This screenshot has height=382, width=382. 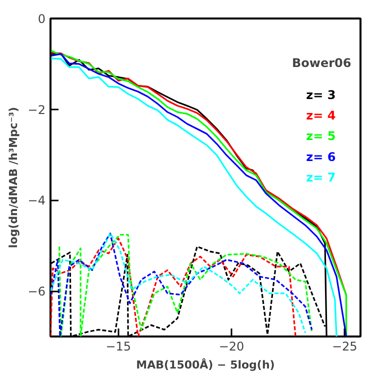 What do you see at coordinates (37, 291) in the screenshot?
I see `y-tick-label: −6` at bounding box center [37, 291].